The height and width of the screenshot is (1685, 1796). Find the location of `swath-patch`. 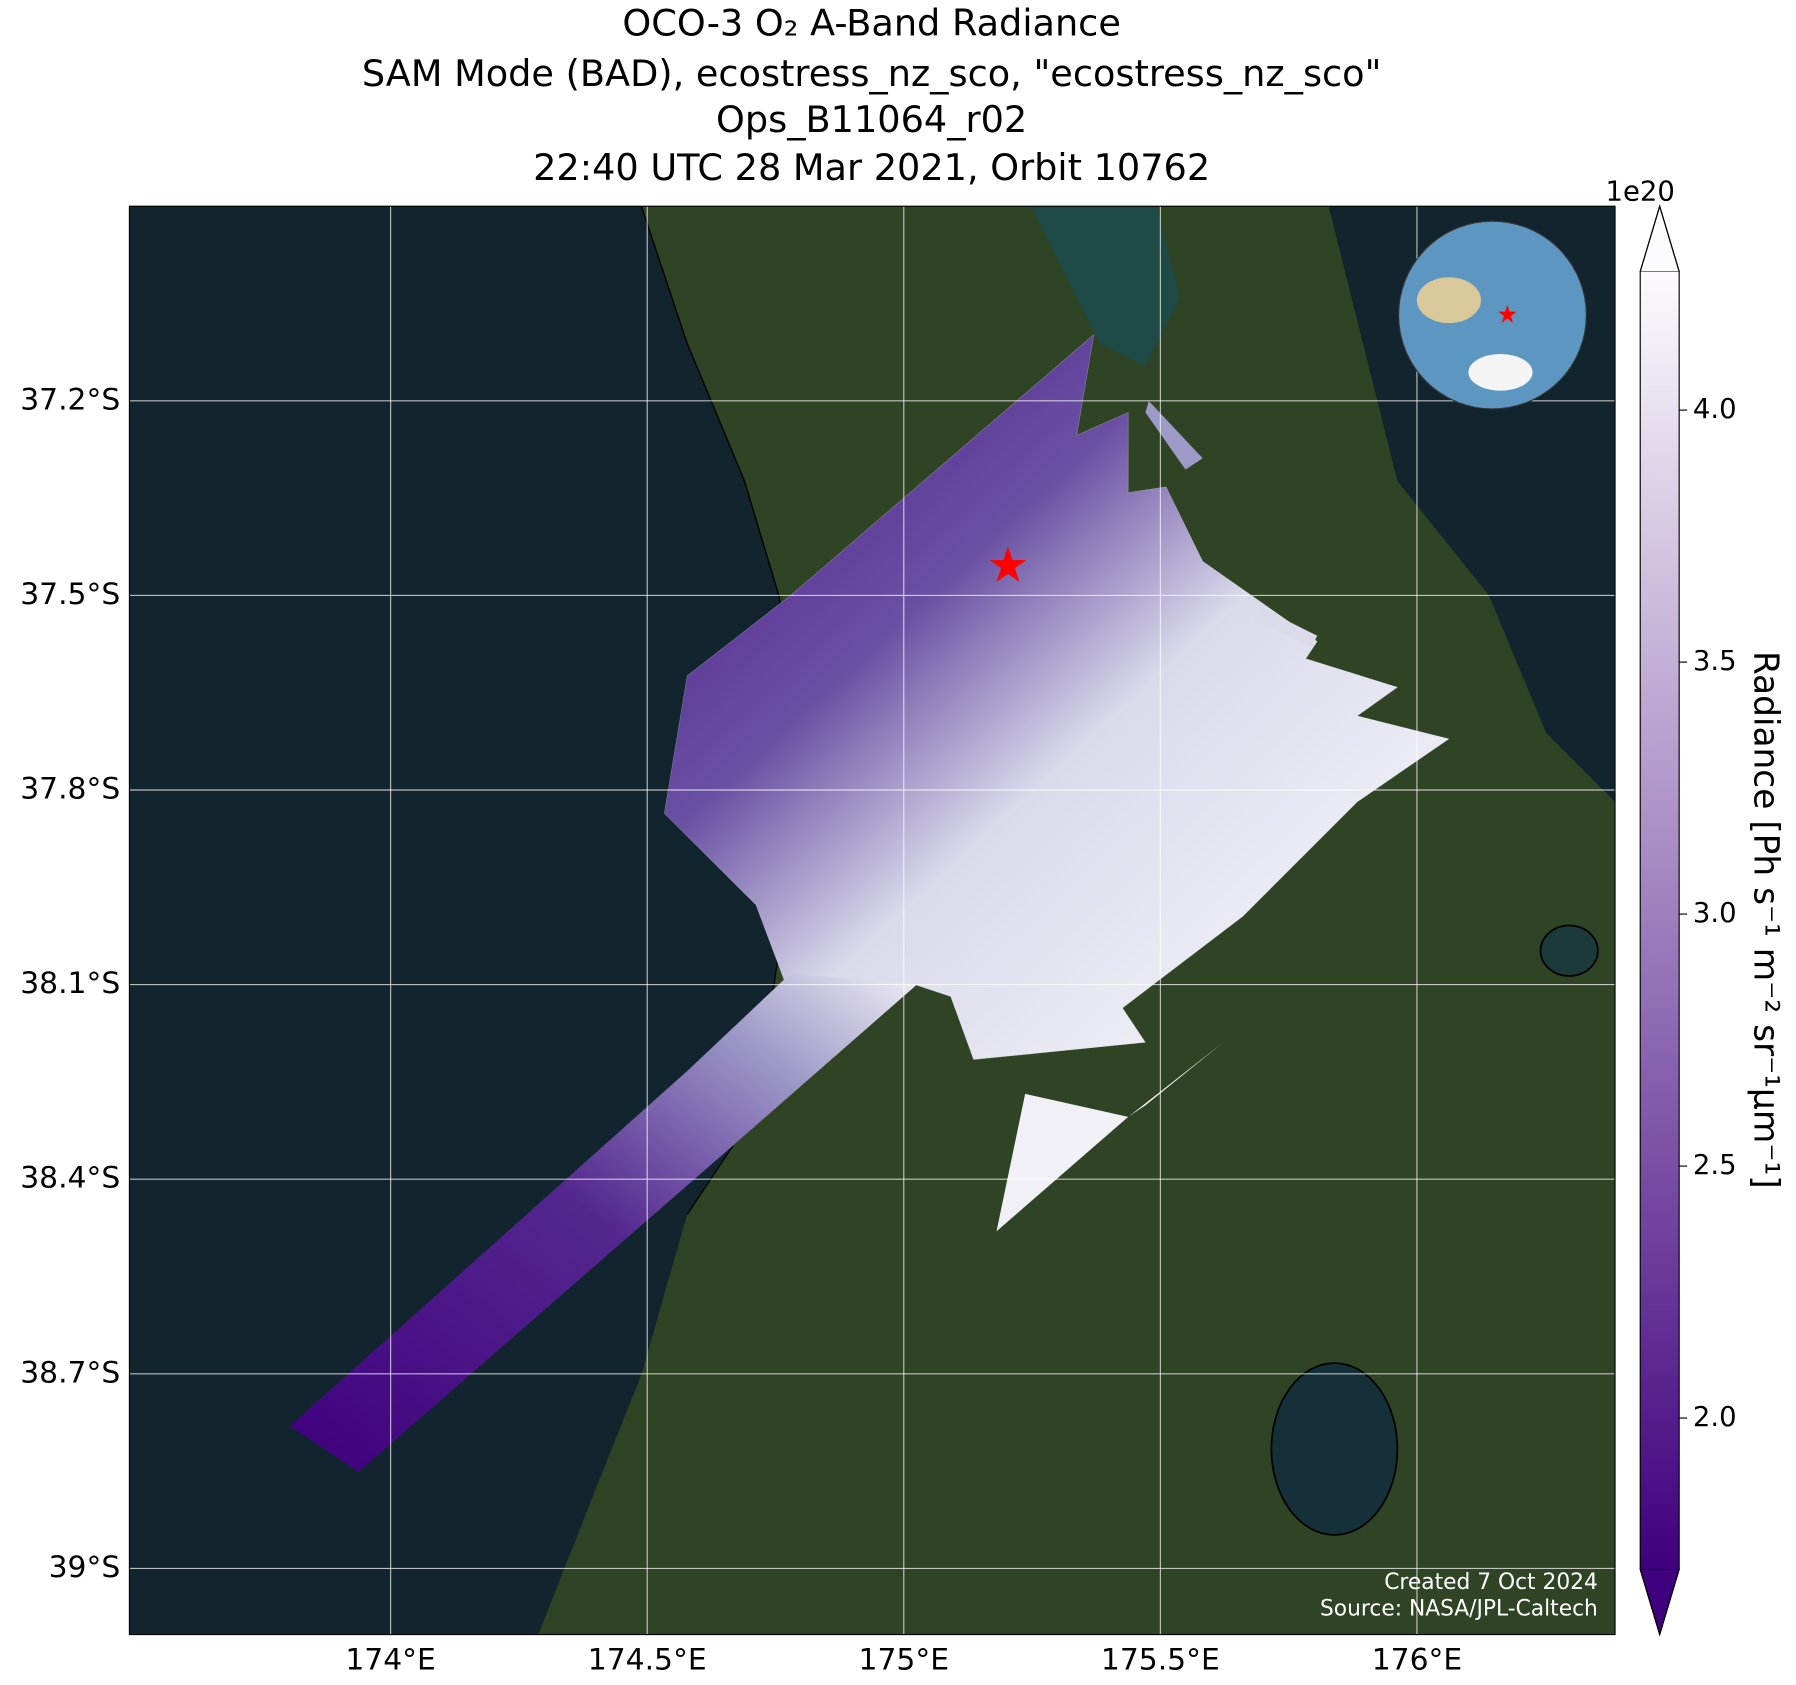

swath-patch is located at coordinates (1110, 1137).